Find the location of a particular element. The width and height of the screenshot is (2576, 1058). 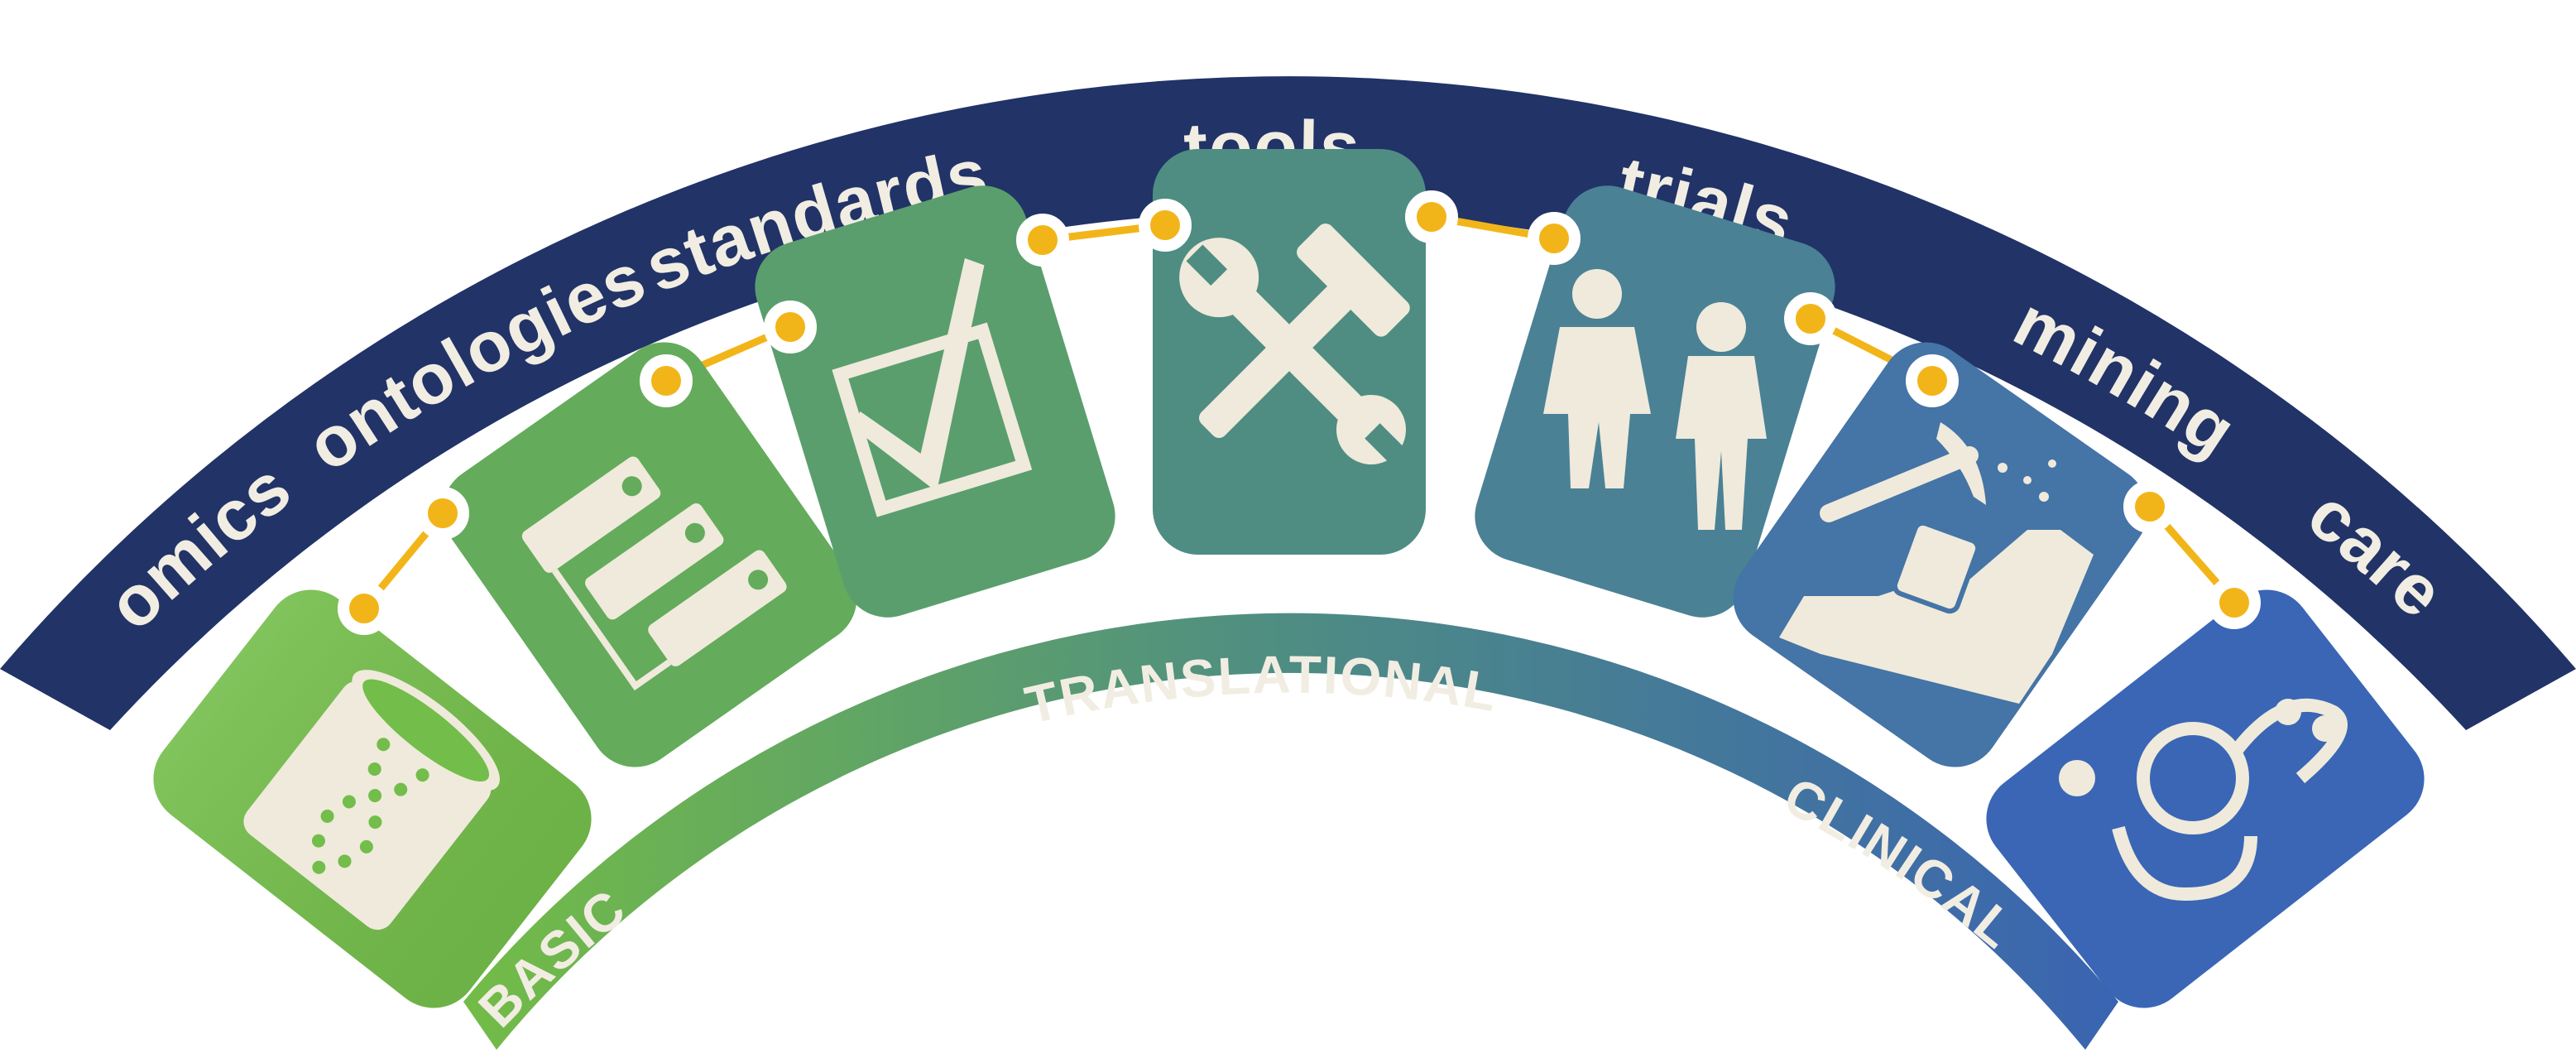

stethoscope-icon is located at coordinates (2204, 800).